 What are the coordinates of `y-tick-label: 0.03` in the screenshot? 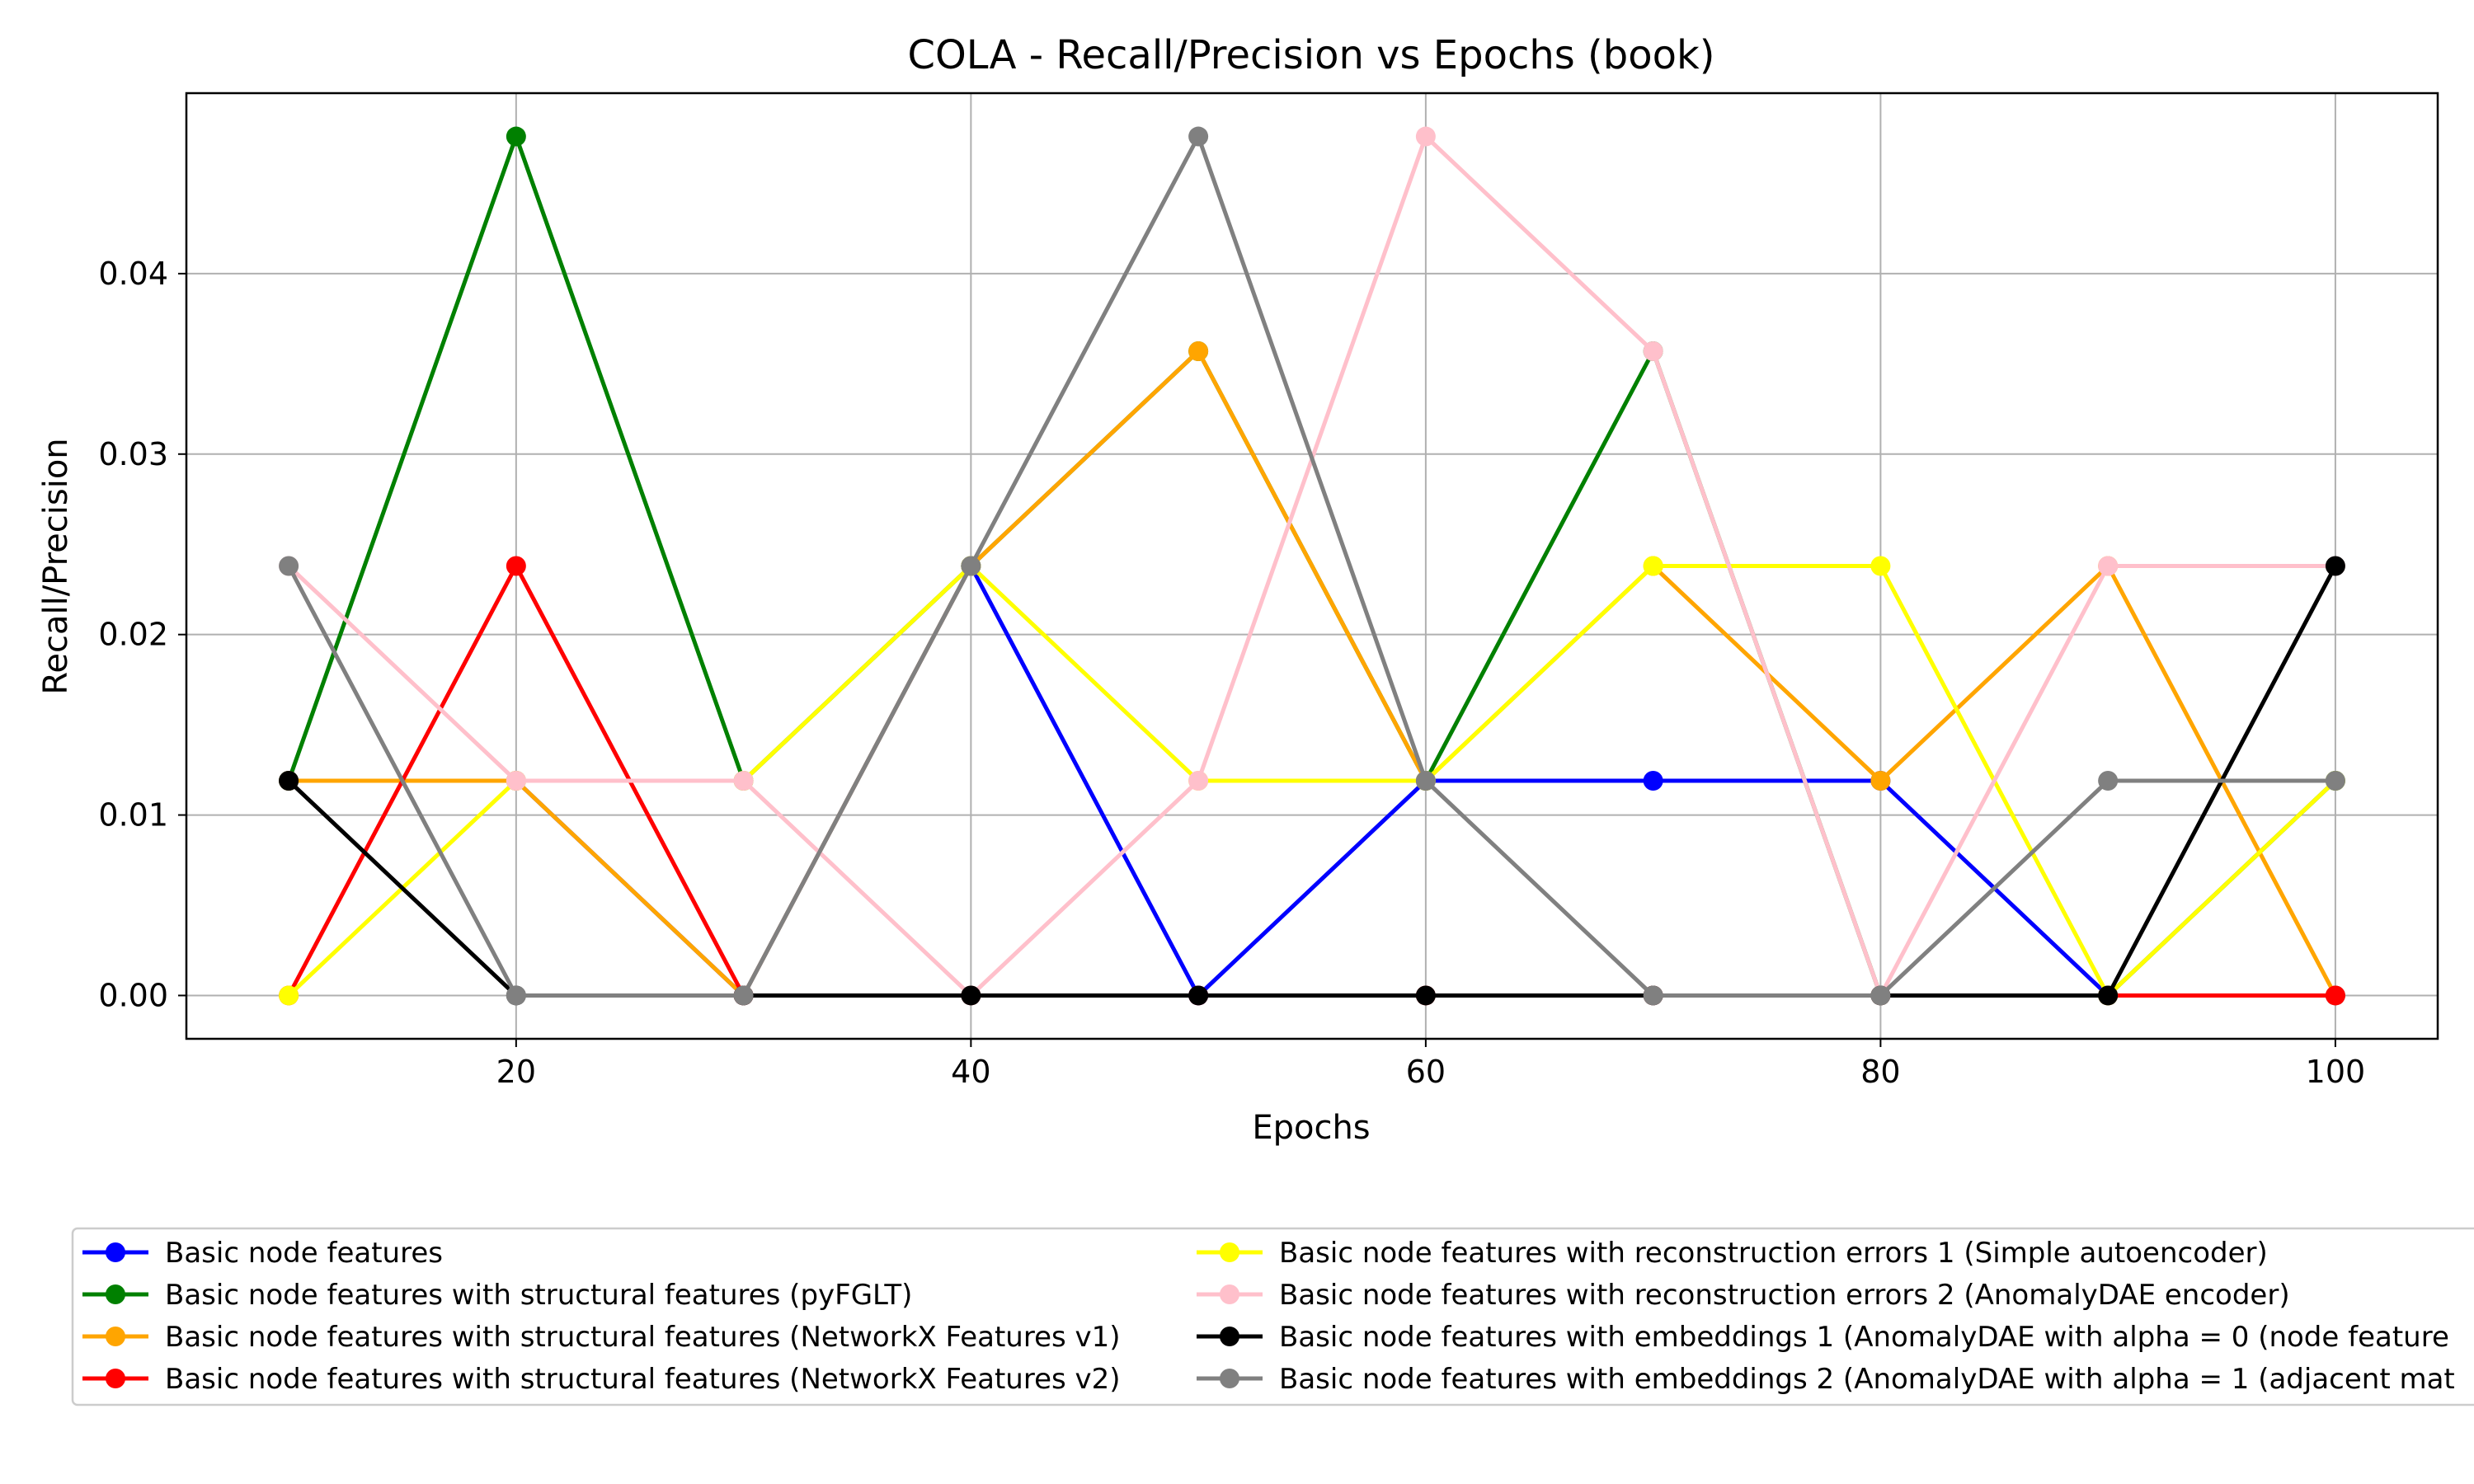 It's located at (133, 454).